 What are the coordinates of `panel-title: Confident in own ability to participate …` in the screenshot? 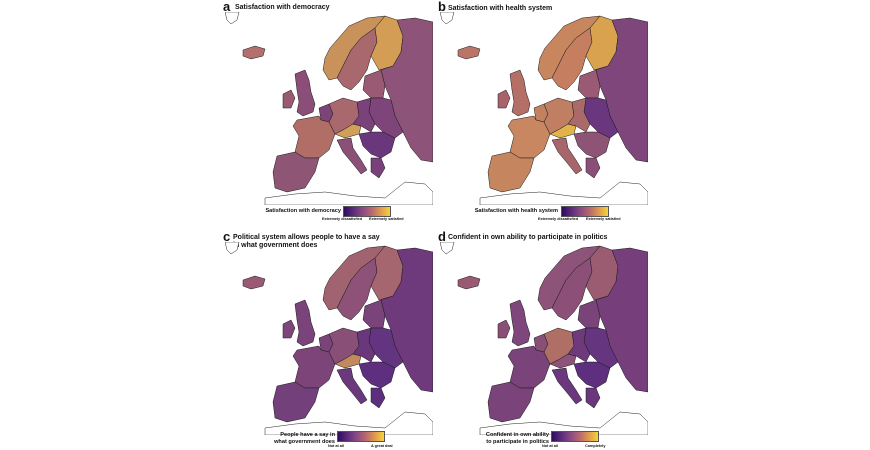 It's located at (528, 237).